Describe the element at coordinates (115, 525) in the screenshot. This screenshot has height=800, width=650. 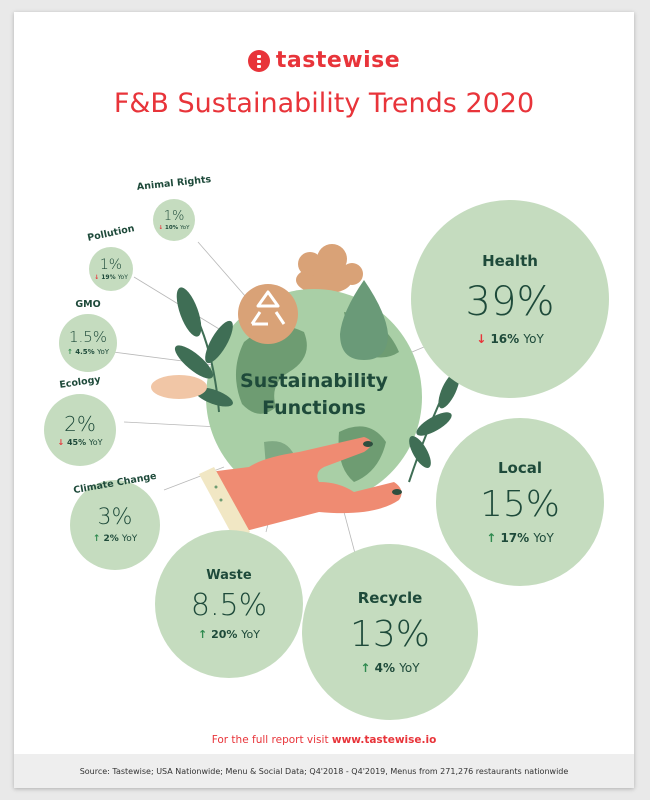
I see `bubble-climate-change: 3% ↑ 2% YoY` at that location.